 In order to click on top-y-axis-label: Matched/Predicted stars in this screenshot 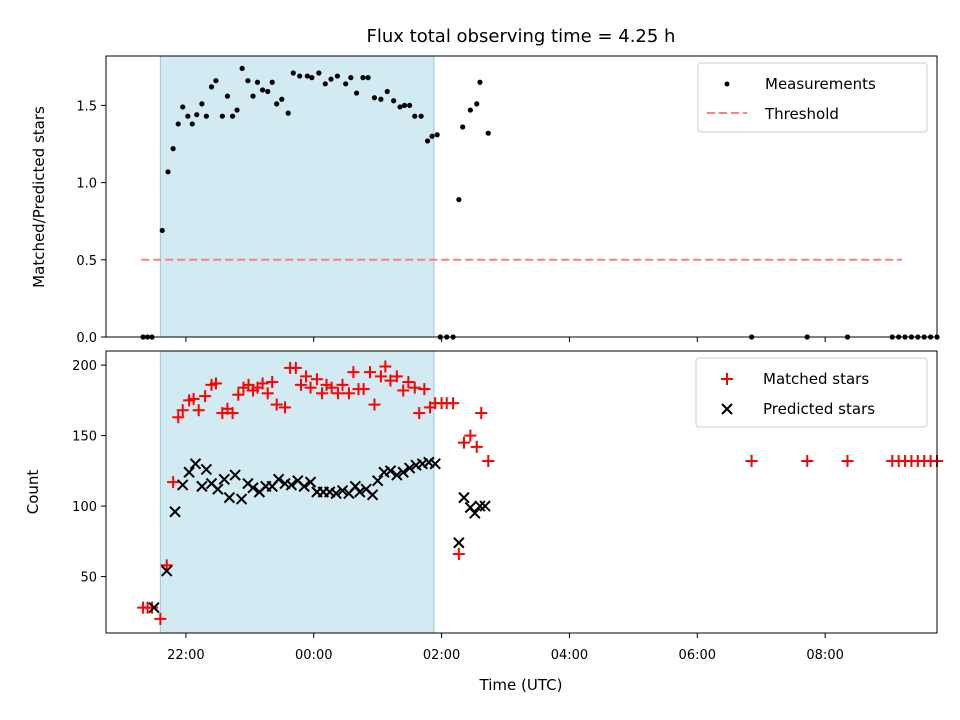, I will do `click(39, 197)`.